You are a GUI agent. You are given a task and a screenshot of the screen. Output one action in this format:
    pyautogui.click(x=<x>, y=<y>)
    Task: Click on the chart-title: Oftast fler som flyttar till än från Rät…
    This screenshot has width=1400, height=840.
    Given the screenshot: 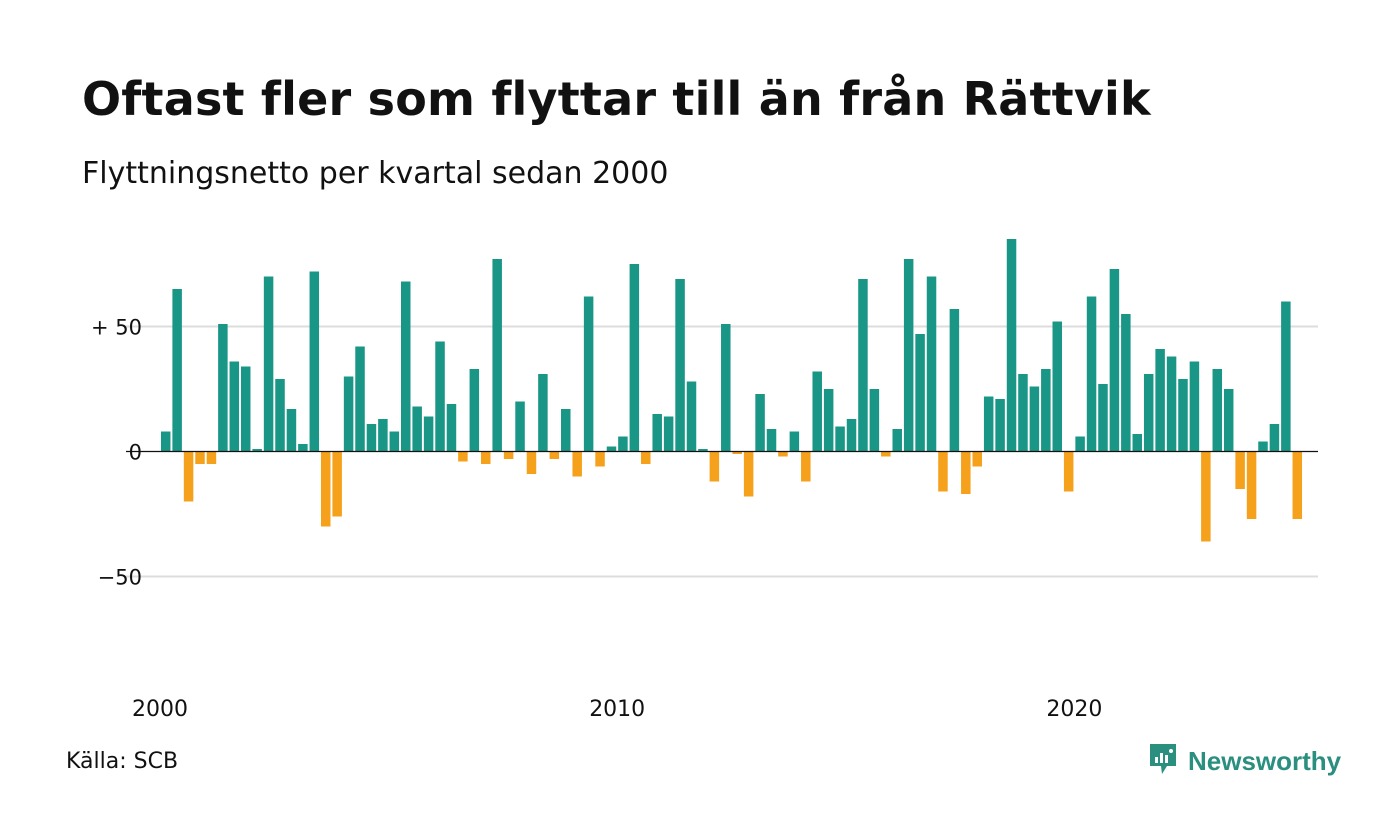 What is the action you would take?
    pyautogui.click(x=616, y=99)
    